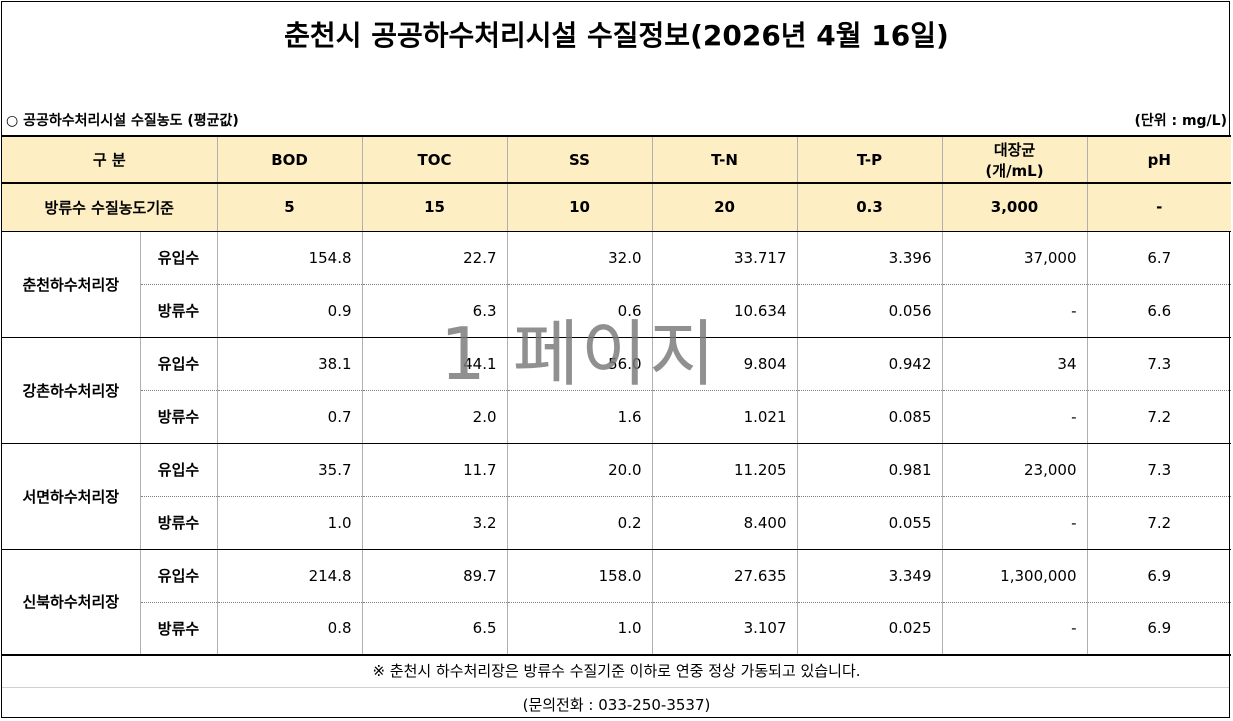  I want to click on cell-bod: 0.8, so click(289, 629).